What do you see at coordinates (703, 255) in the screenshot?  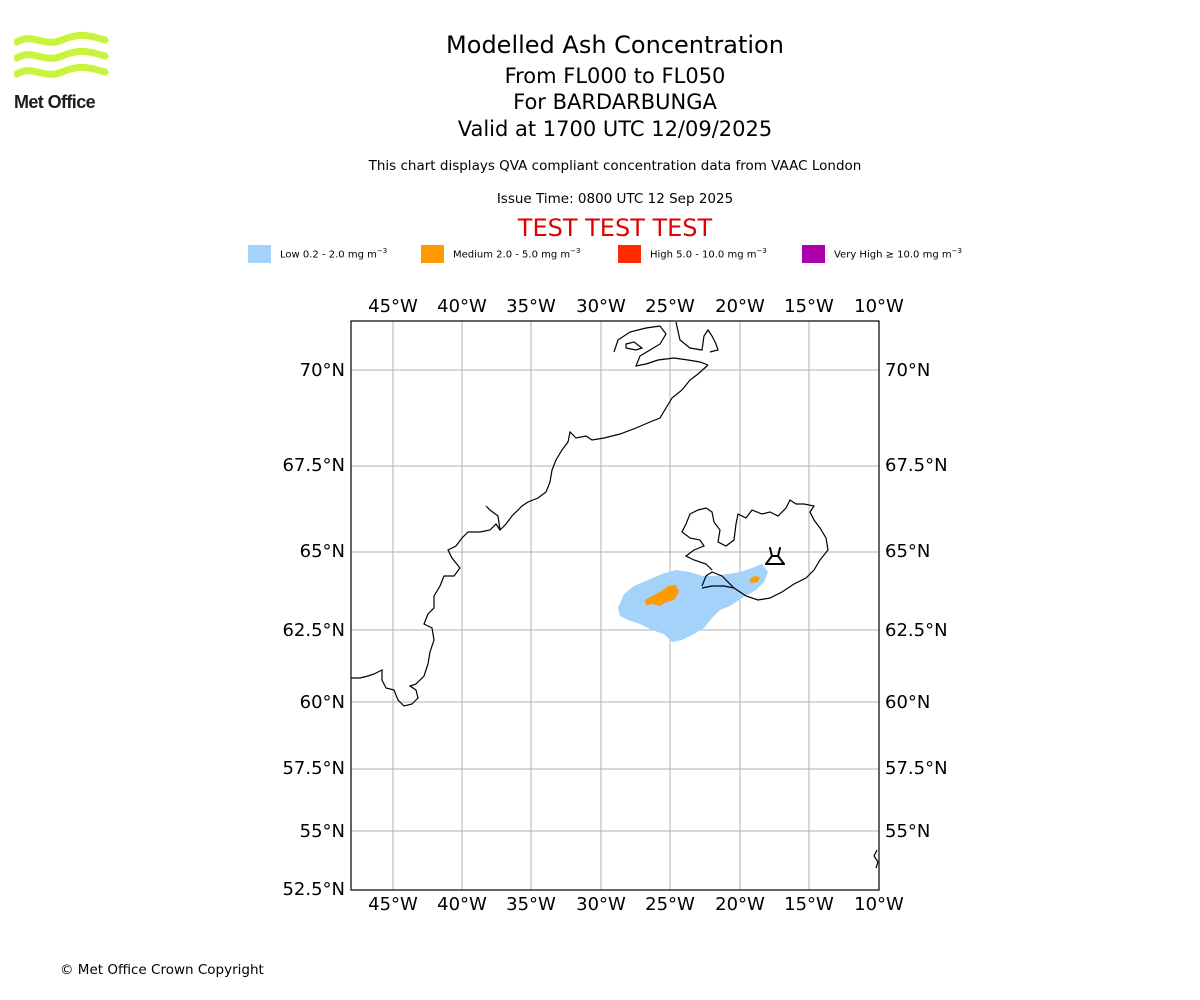 I see `legend-label-high: High 5.0 - 10.0 mg m` at bounding box center [703, 255].